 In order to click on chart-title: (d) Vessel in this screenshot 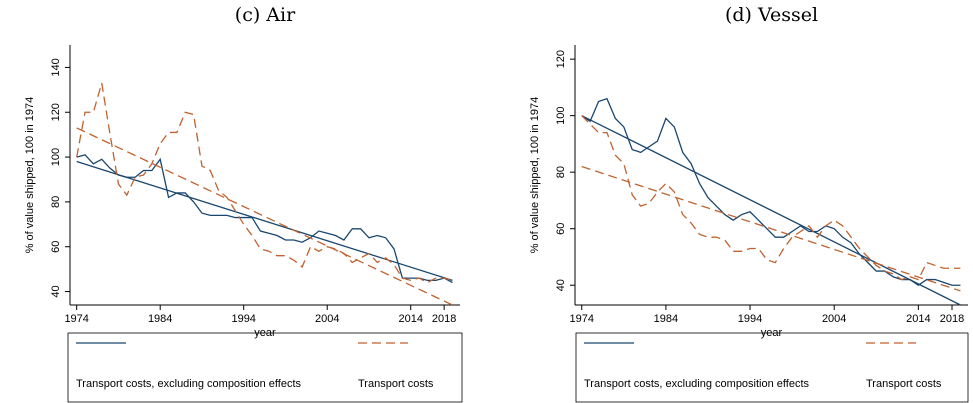, I will do `click(771, 15)`.